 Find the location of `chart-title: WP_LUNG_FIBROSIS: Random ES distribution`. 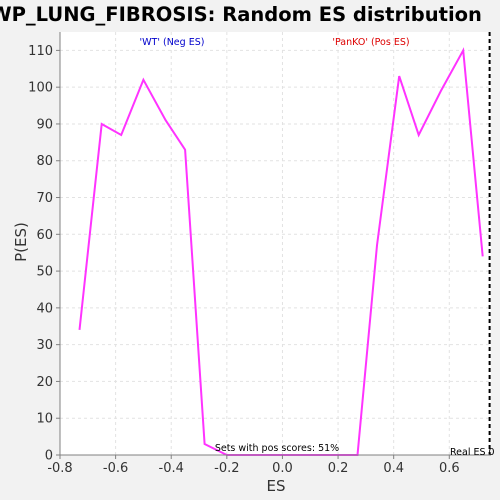

chart-title: WP_LUNG_FIBROSIS: Random ES distribution is located at coordinates (241, 14).